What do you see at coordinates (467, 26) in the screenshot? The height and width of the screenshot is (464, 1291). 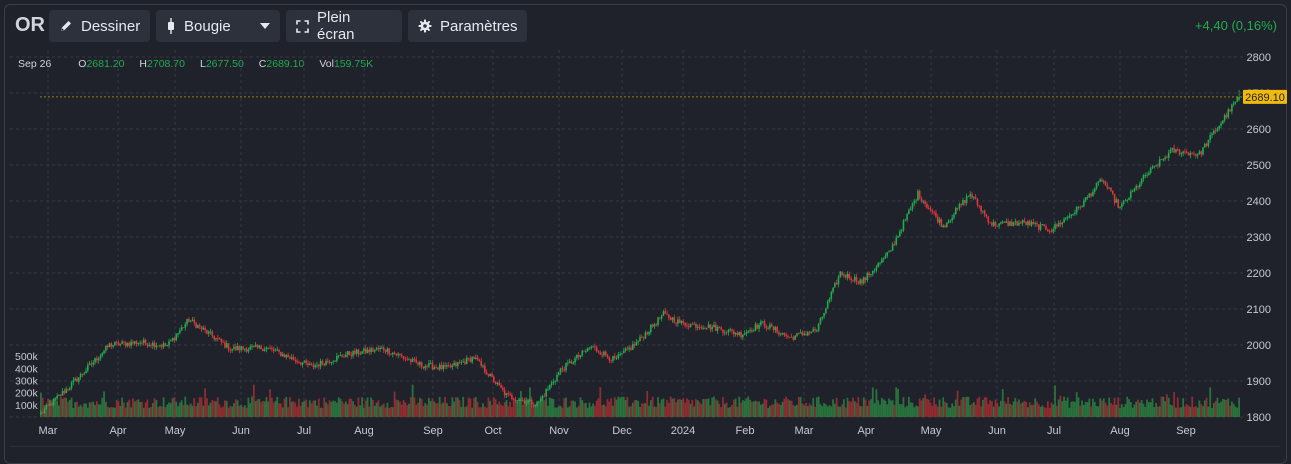 I see `settings-button: Paramètres` at bounding box center [467, 26].